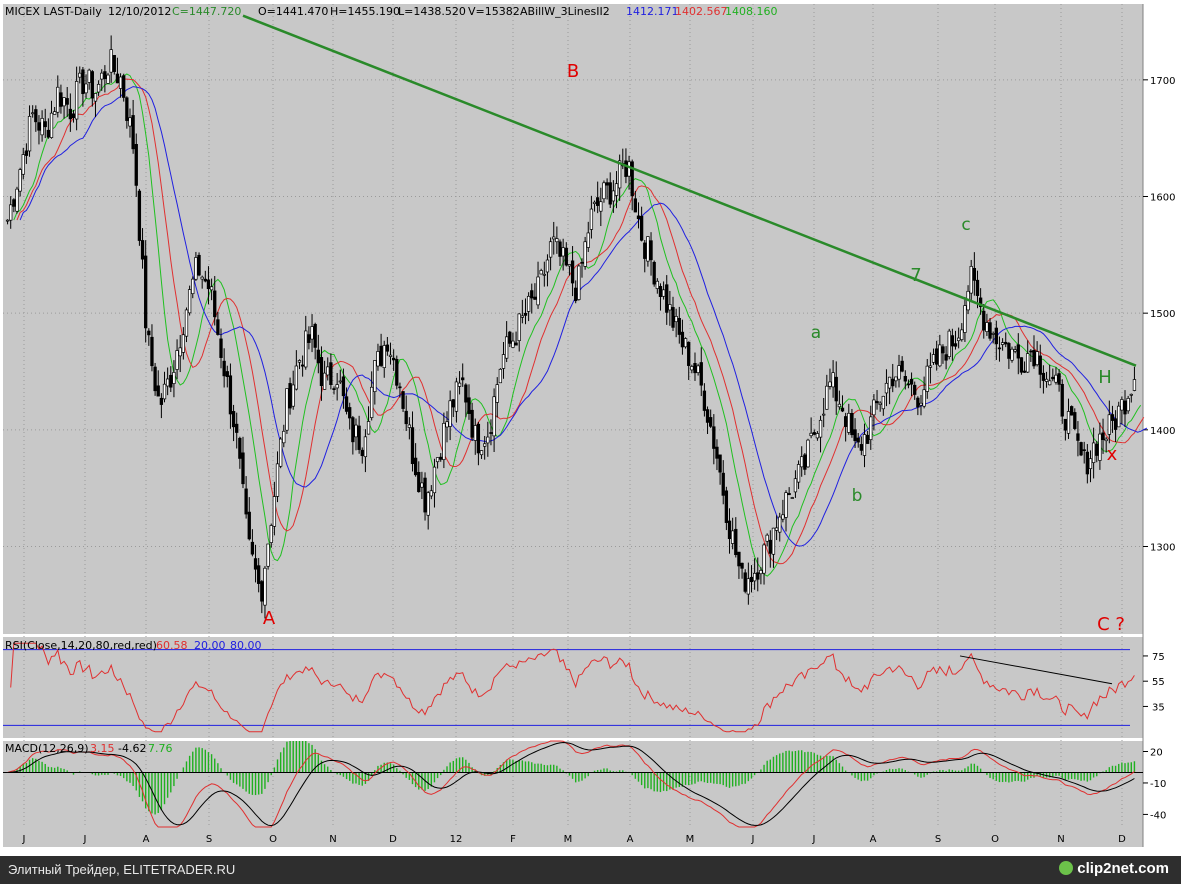 The image size is (1181, 884). What do you see at coordinates (1112, 454) in the screenshot?
I see `wave-label-8: x` at bounding box center [1112, 454].